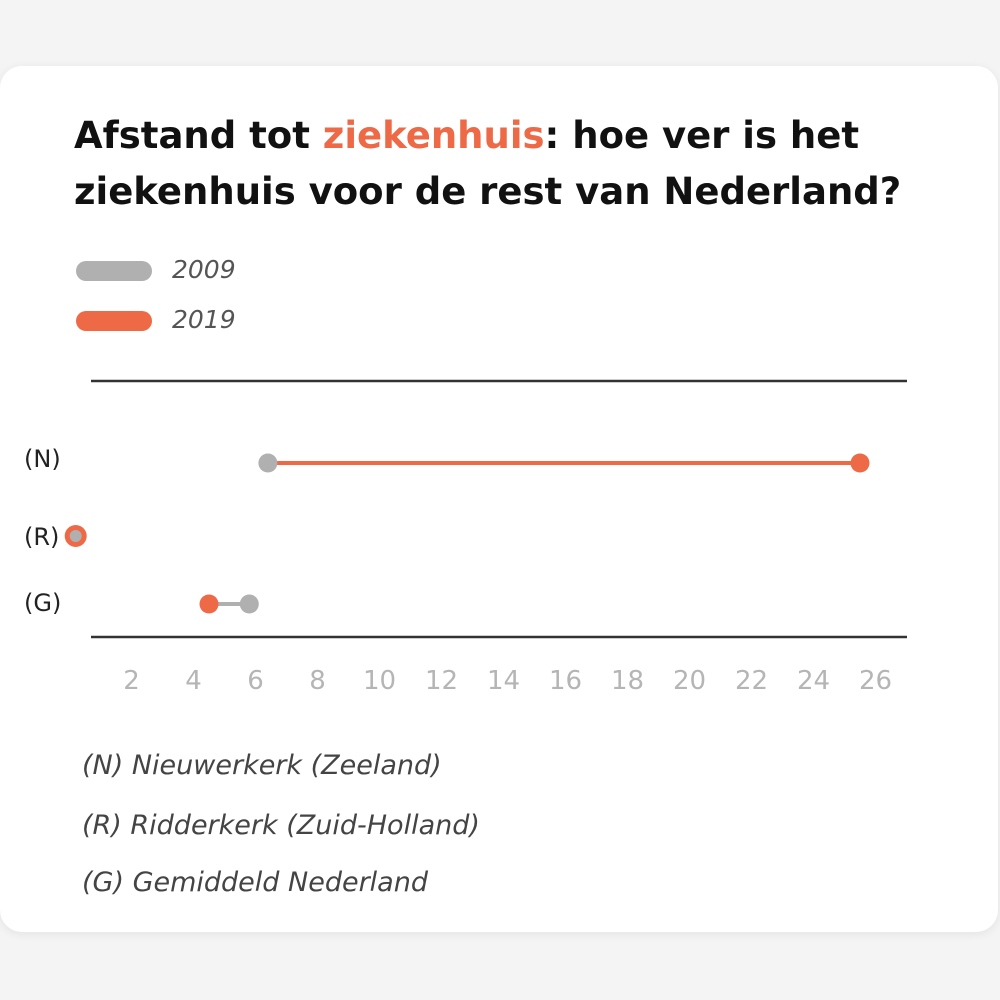  I want to click on legend-label-2009: 2009, so click(204, 269).